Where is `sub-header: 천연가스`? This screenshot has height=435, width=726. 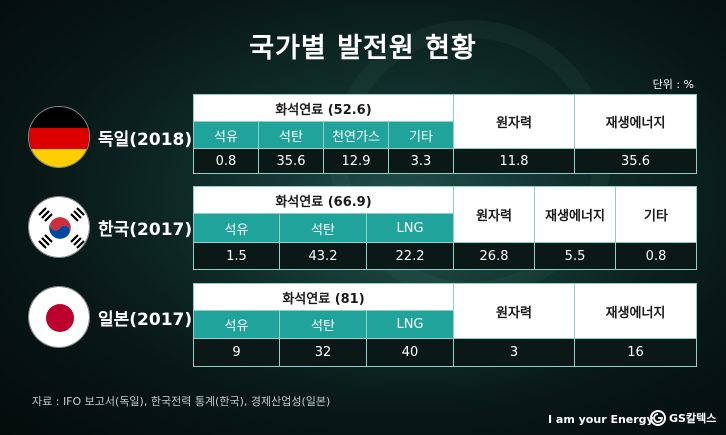 sub-header: 천연가스 is located at coordinates (356, 135).